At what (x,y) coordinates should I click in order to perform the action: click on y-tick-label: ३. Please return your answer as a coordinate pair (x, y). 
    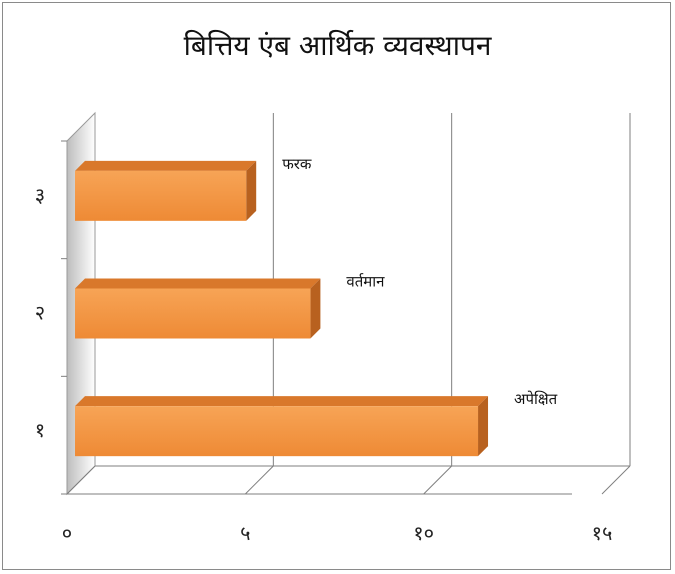
    Looking at the image, I should click on (40, 195).